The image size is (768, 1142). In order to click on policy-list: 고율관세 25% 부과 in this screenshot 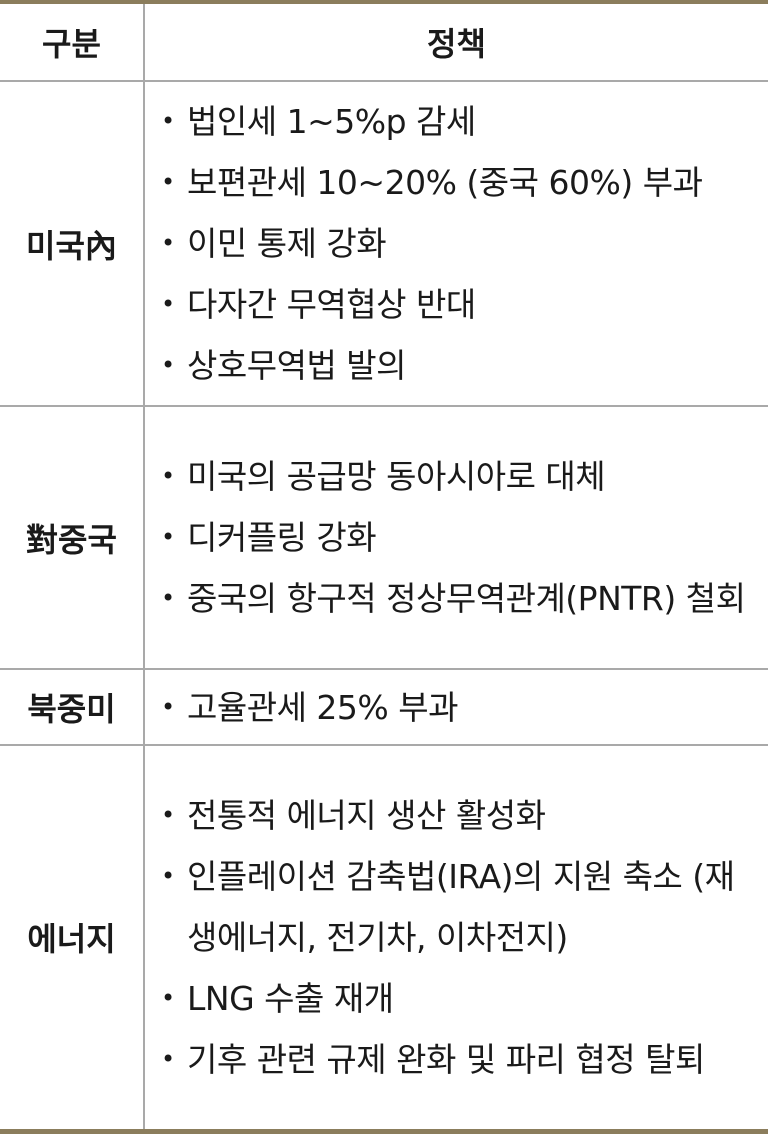, I will do `click(456, 707)`.